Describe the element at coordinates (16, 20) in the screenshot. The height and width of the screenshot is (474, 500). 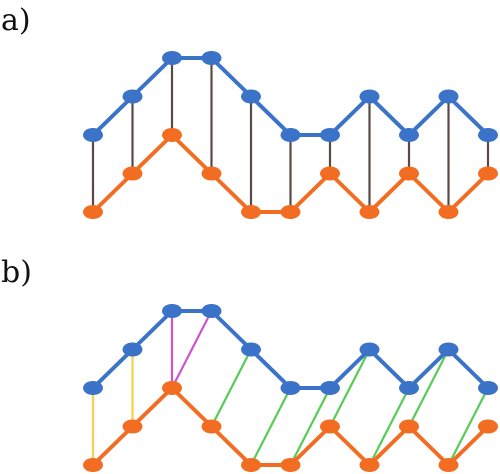
I see `panel-a-label: a)` at that location.